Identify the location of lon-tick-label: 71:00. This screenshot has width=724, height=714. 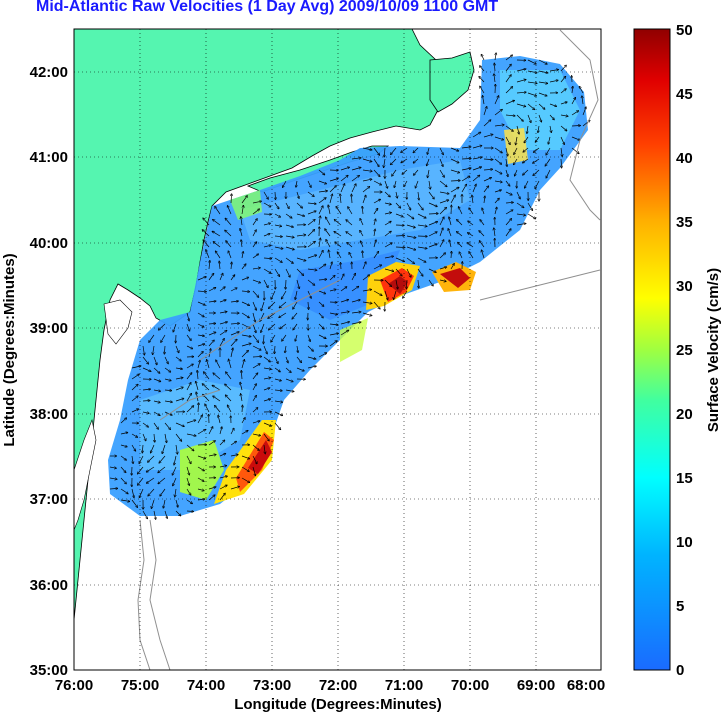
(404, 685).